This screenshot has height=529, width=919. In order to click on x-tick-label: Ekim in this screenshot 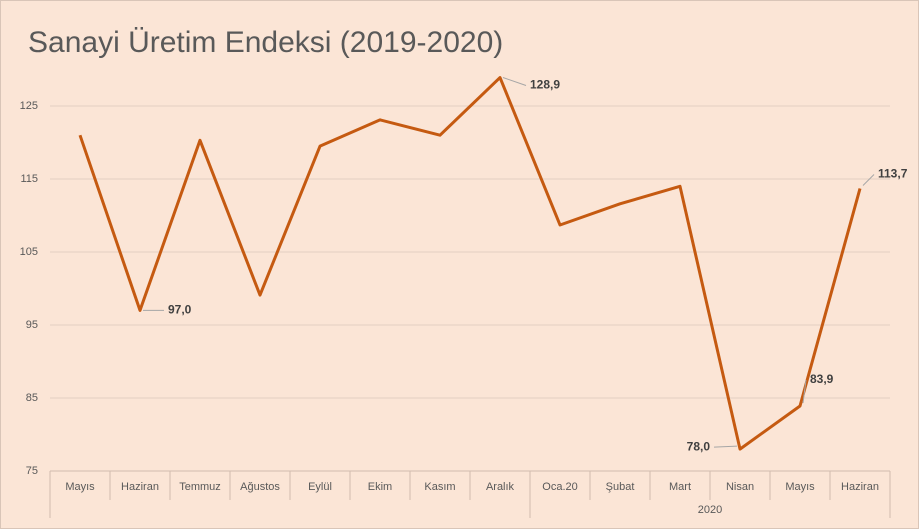, I will do `click(380, 487)`.